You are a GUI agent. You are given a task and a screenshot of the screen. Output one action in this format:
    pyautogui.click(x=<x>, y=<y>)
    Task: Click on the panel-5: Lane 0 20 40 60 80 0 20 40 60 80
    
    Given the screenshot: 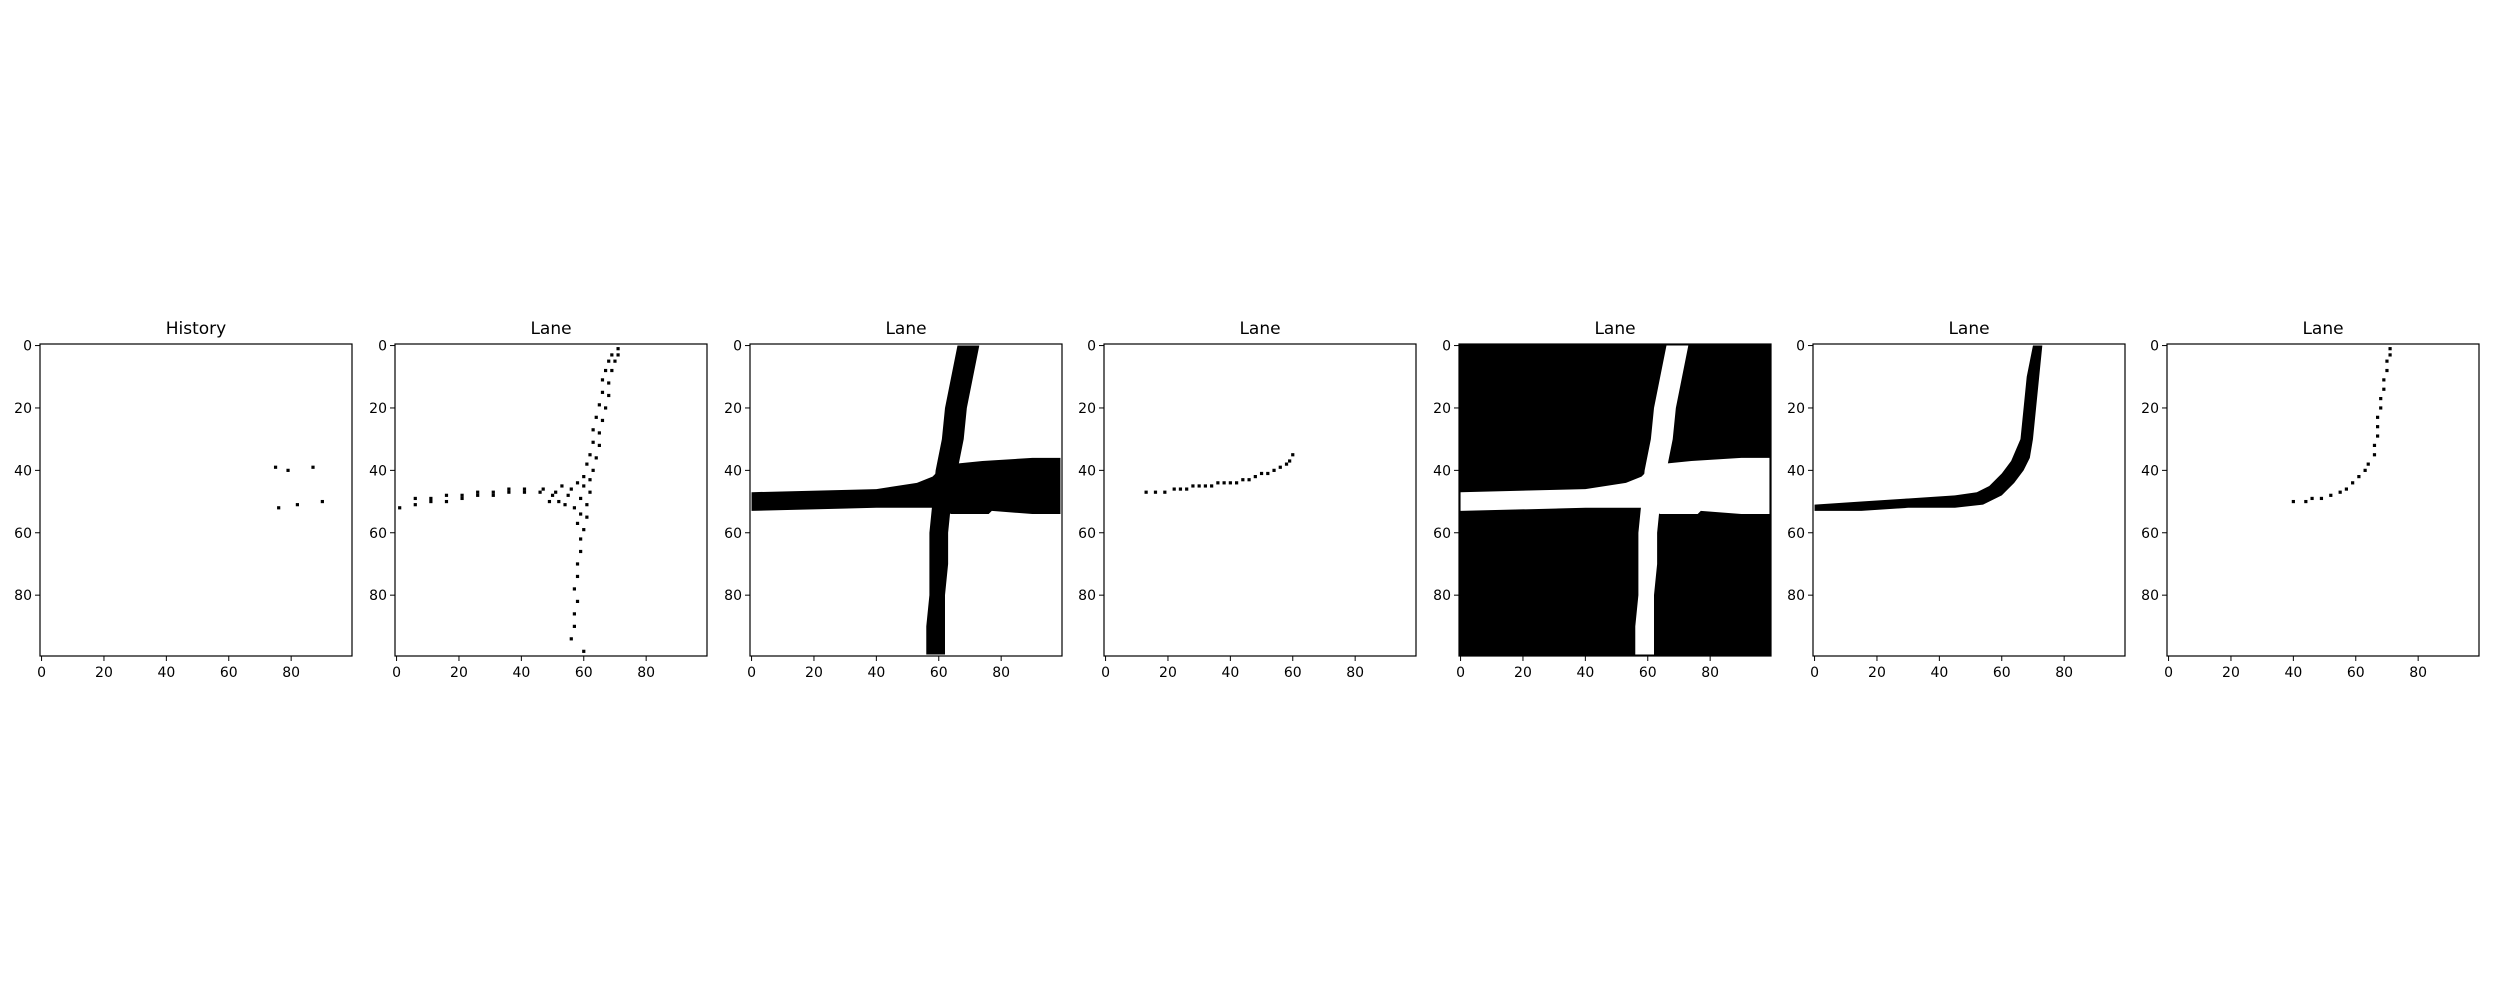 What is the action you would take?
    pyautogui.click(x=1602, y=500)
    